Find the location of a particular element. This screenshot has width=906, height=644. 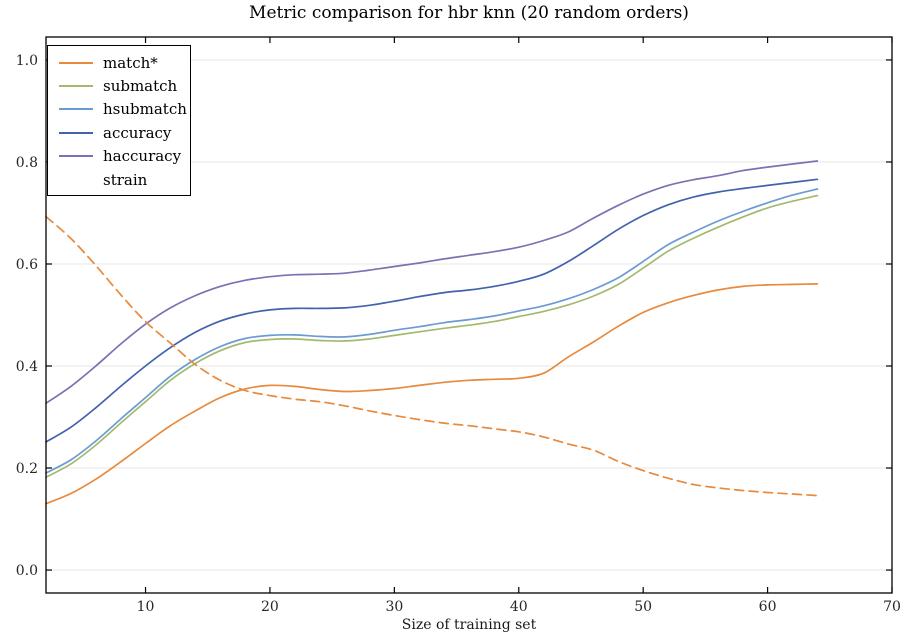

legend-row: haccuracy is located at coordinates (119, 156).